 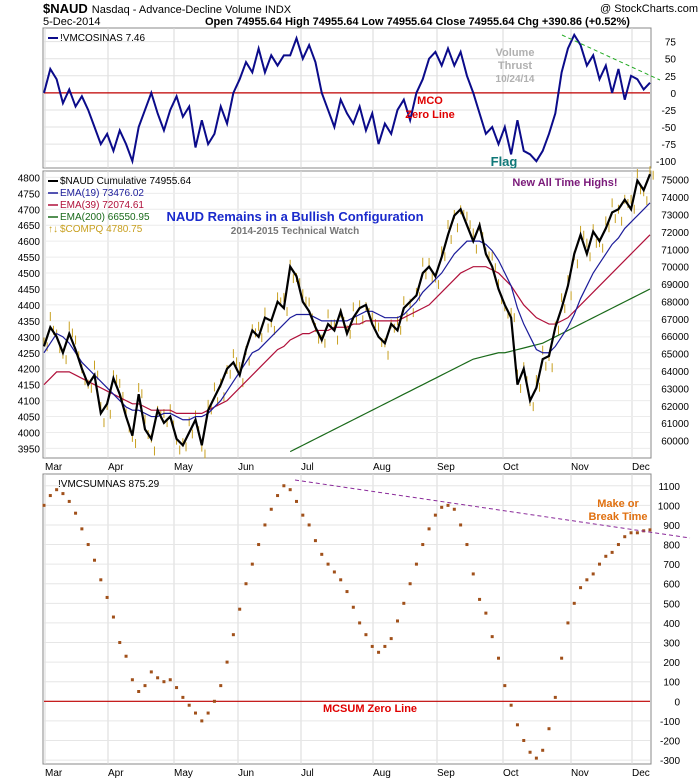 I want to click on naud-legend-cumulative: $NAUD Cumulative 74955.64, so click(x=126, y=181).